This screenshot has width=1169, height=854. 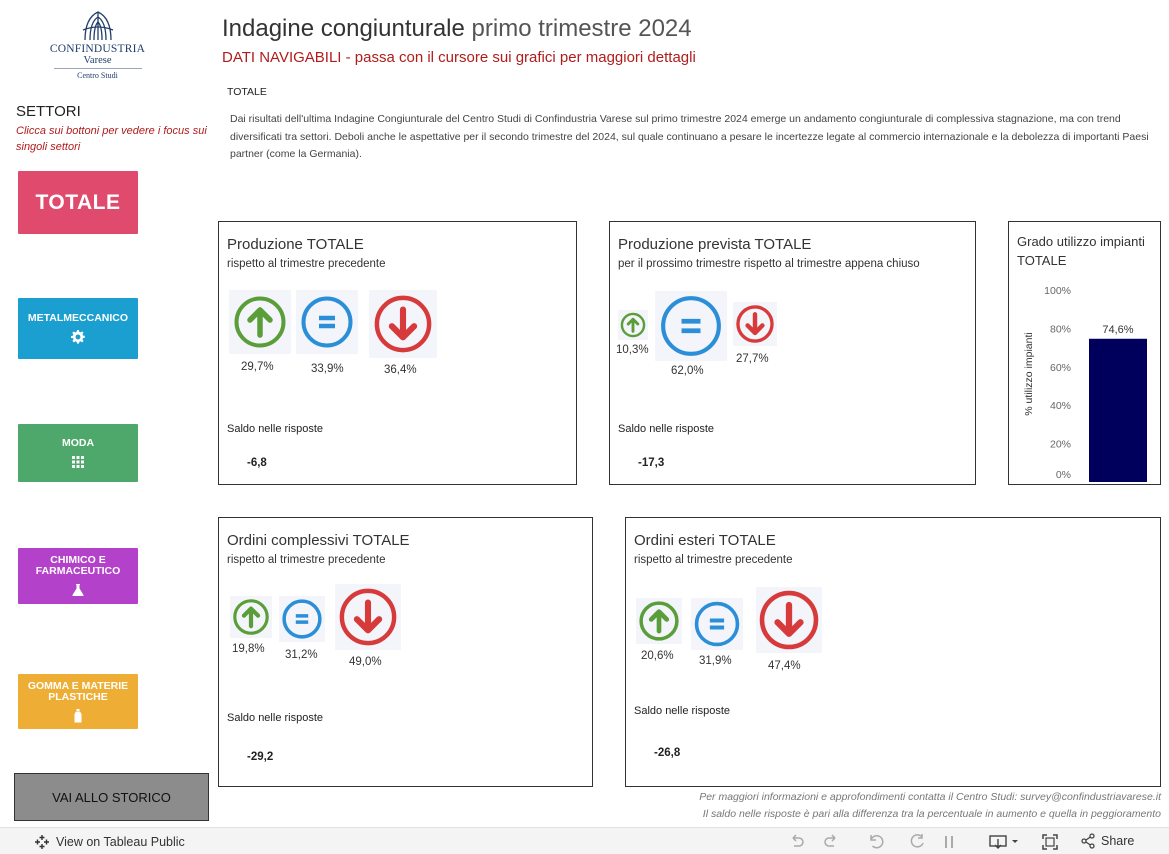 I want to click on bar, so click(x=1118, y=410).